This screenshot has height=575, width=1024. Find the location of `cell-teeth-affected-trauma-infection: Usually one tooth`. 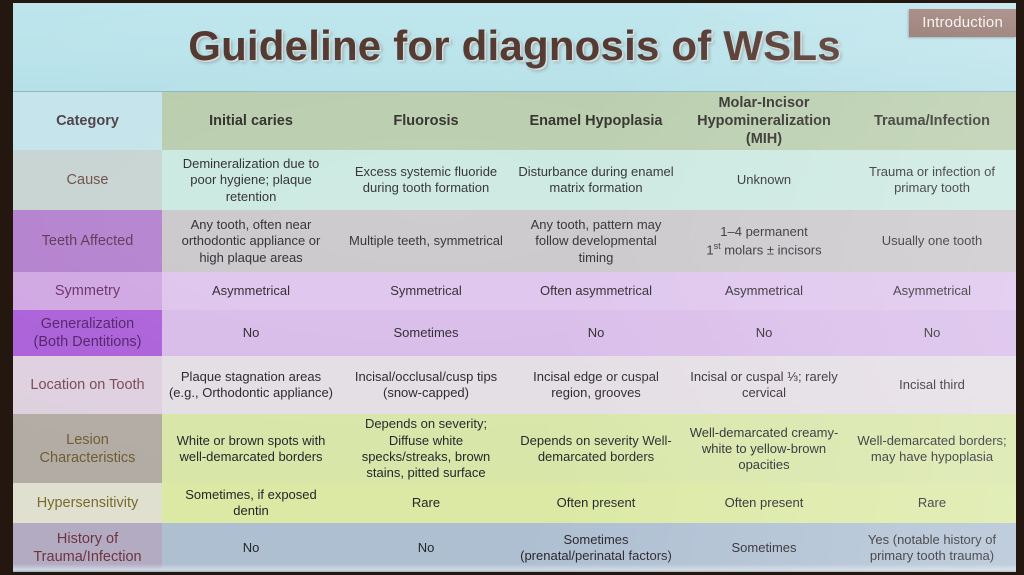

cell-teeth-affected-trauma-infection: Usually one tooth is located at coordinates (932, 241).